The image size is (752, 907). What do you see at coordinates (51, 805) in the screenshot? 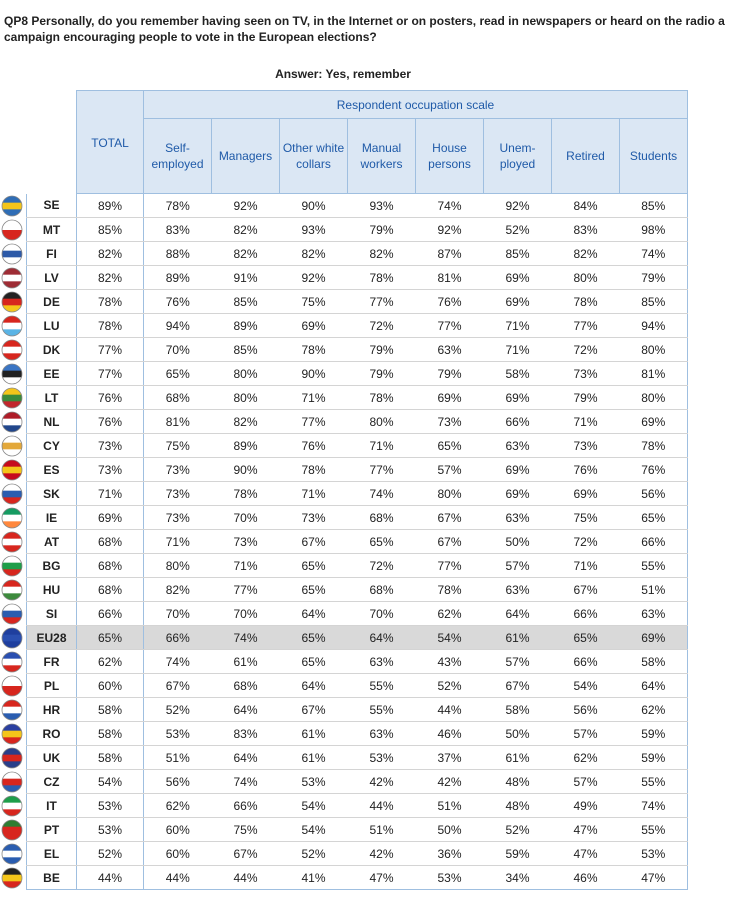
I see `country-code: IT` at bounding box center [51, 805].